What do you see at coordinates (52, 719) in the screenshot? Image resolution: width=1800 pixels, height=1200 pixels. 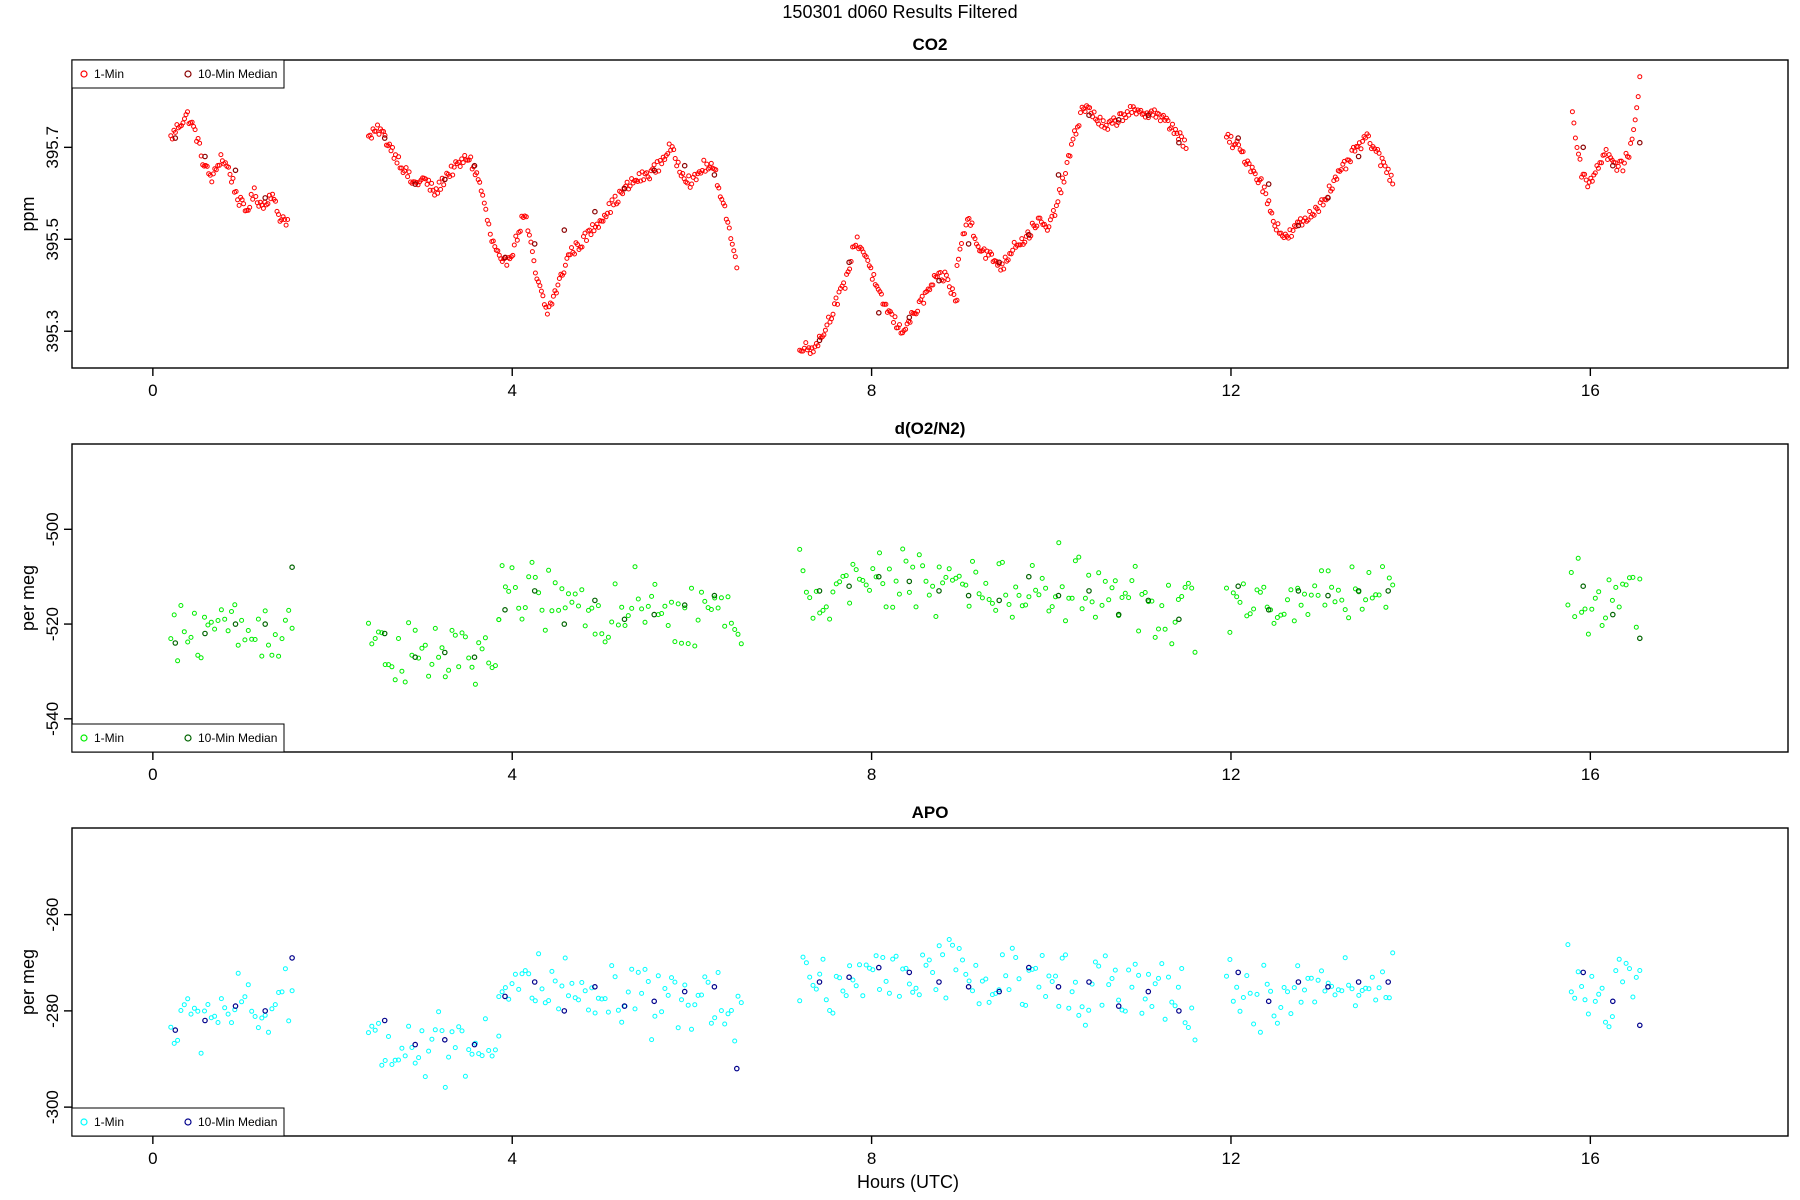 I see `y-tick-label: -540` at bounding box center [52, 719].